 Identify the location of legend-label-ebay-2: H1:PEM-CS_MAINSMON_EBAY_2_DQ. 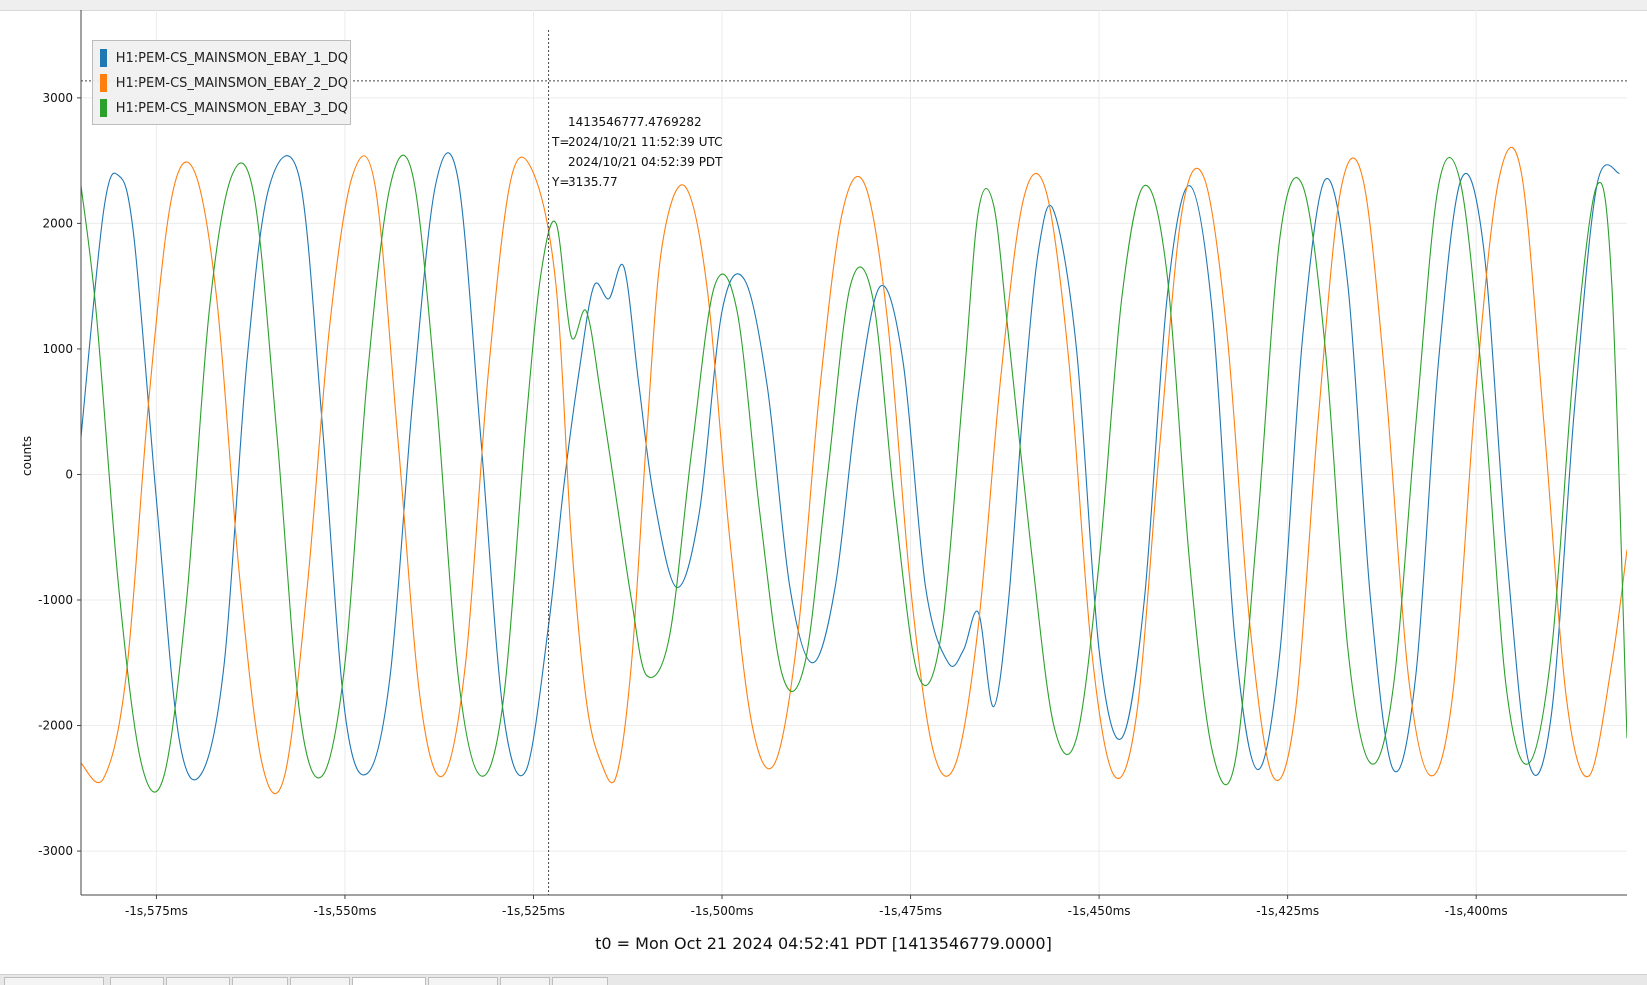
(231, 83).